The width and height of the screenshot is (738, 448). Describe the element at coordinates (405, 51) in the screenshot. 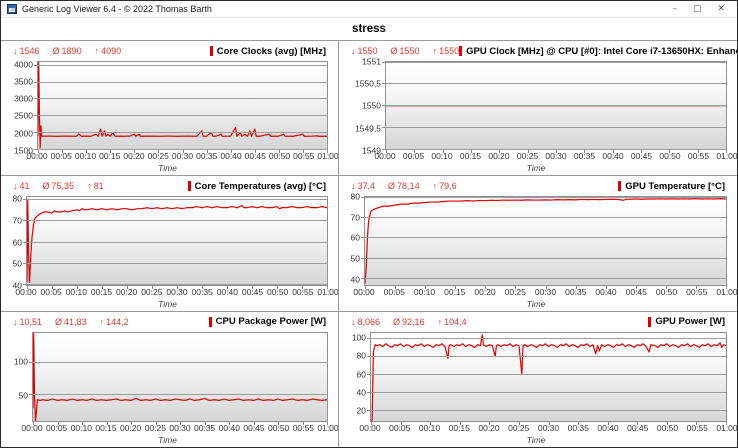

I see `stats-row: ↓ 1550 Ø 1550 ↑ 1550` at that location.